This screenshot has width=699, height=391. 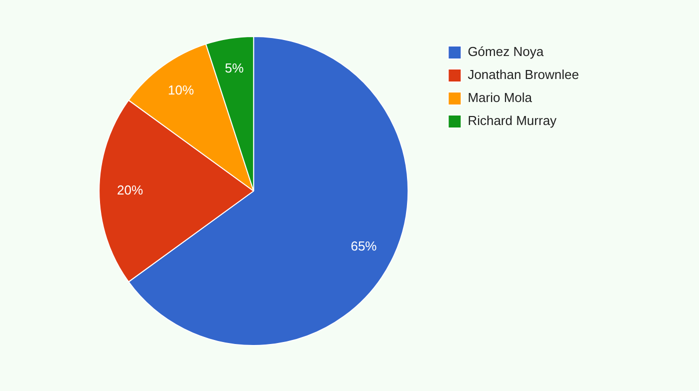 What do you see at coordinates (513, 120) in the screenshot?
I see `legend-label: Richard Murray` at bounding box center [513, 120].